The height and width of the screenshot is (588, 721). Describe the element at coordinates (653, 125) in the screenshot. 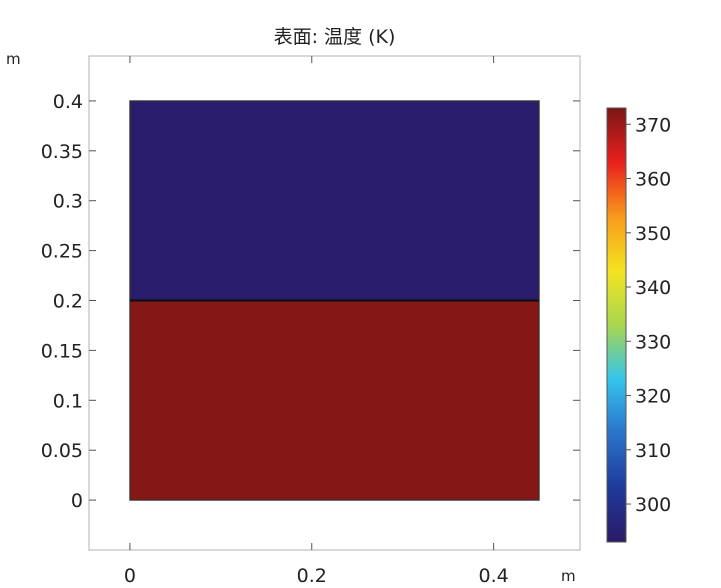

I see `colorbar-tick-label: 370` at that location.